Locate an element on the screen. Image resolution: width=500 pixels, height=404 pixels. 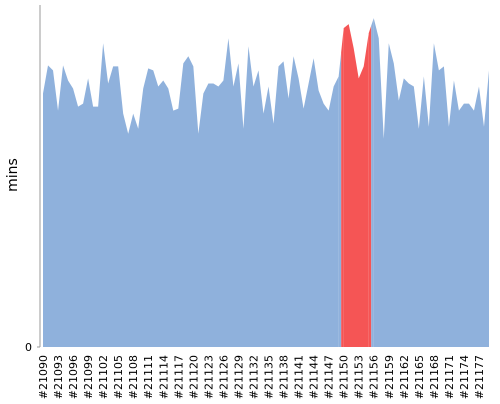
x-tick-label: #21153 is located at coordinates (359, 377).